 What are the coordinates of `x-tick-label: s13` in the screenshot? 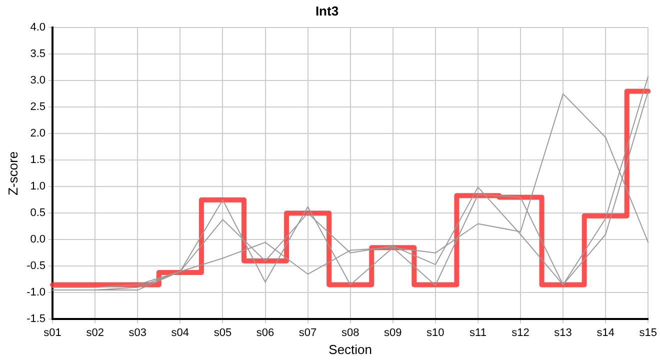 It's located at (563, 332).